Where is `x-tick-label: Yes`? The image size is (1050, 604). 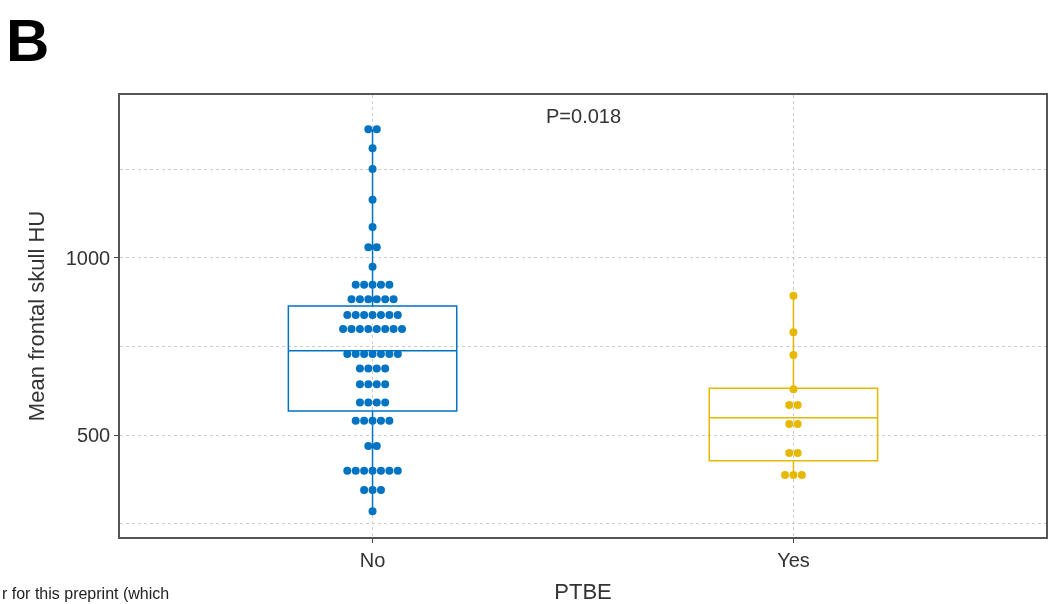 x-tick-label: Yes is located at coordinates (793, 559).